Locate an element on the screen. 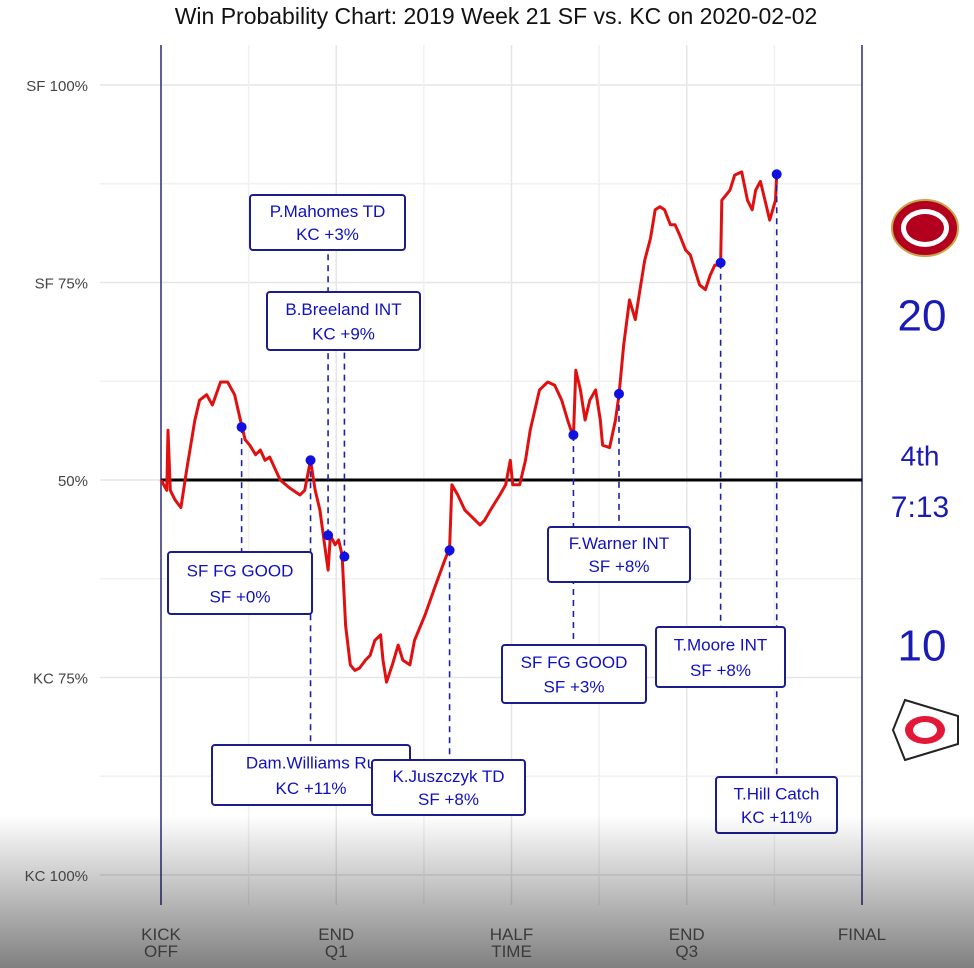  x-tick-label: END Q1 is located at coordinates (336, 943).